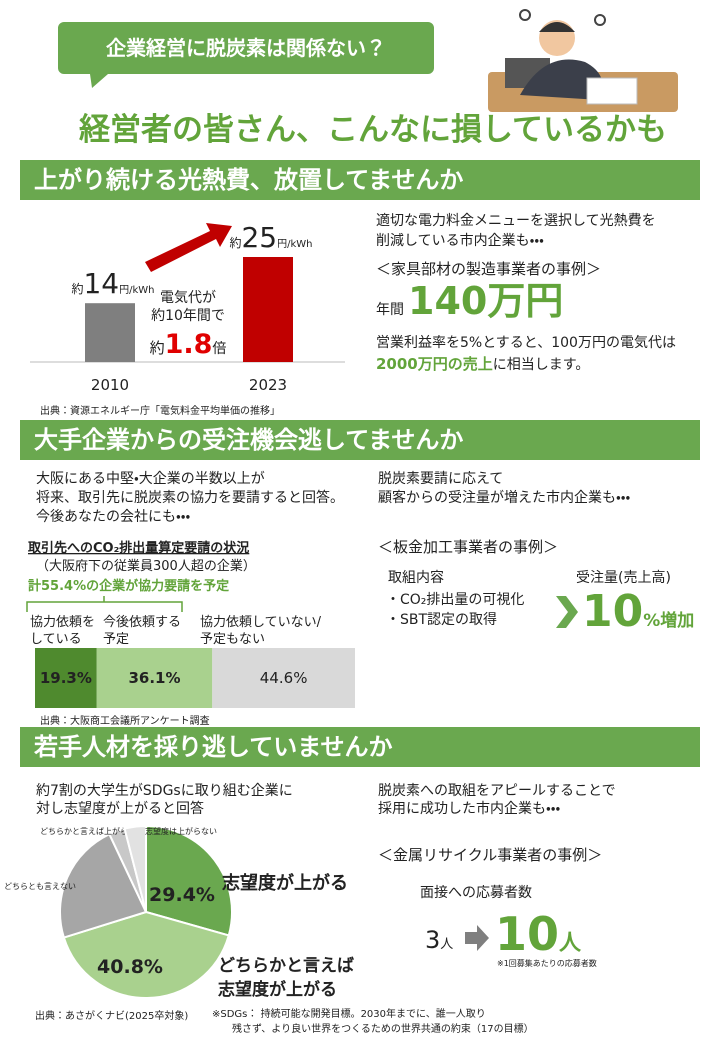  What do you see at coordinates (390, 310) in the screenshot?
I see `result-prefix: 年間` at bounding box center [390, 310].